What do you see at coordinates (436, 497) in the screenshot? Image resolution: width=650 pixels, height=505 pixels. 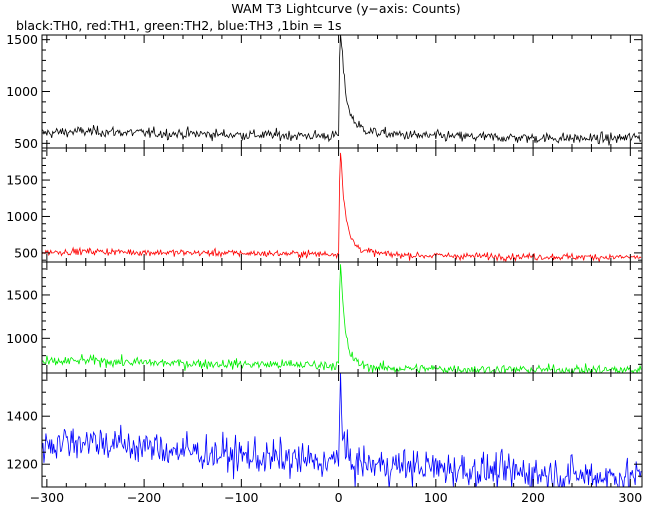 I see `x-tick-label: 100` at bounding box center [436, 497].